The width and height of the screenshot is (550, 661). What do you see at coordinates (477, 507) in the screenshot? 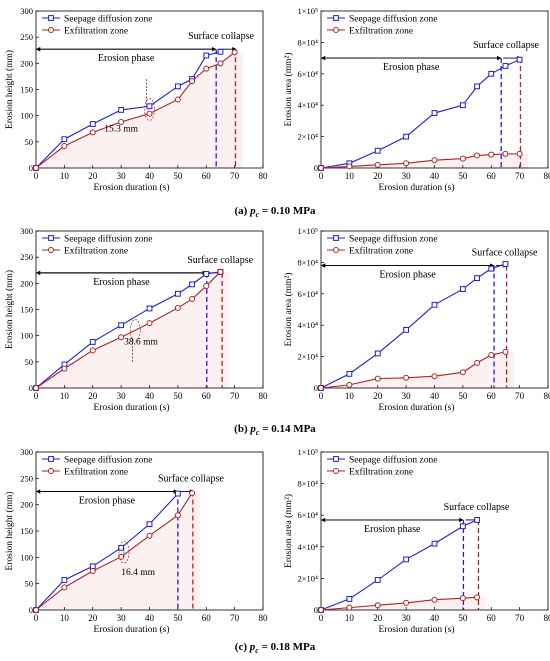
I see `surface-collapse-label: Surface collapse` at bounding box center [477, 507].